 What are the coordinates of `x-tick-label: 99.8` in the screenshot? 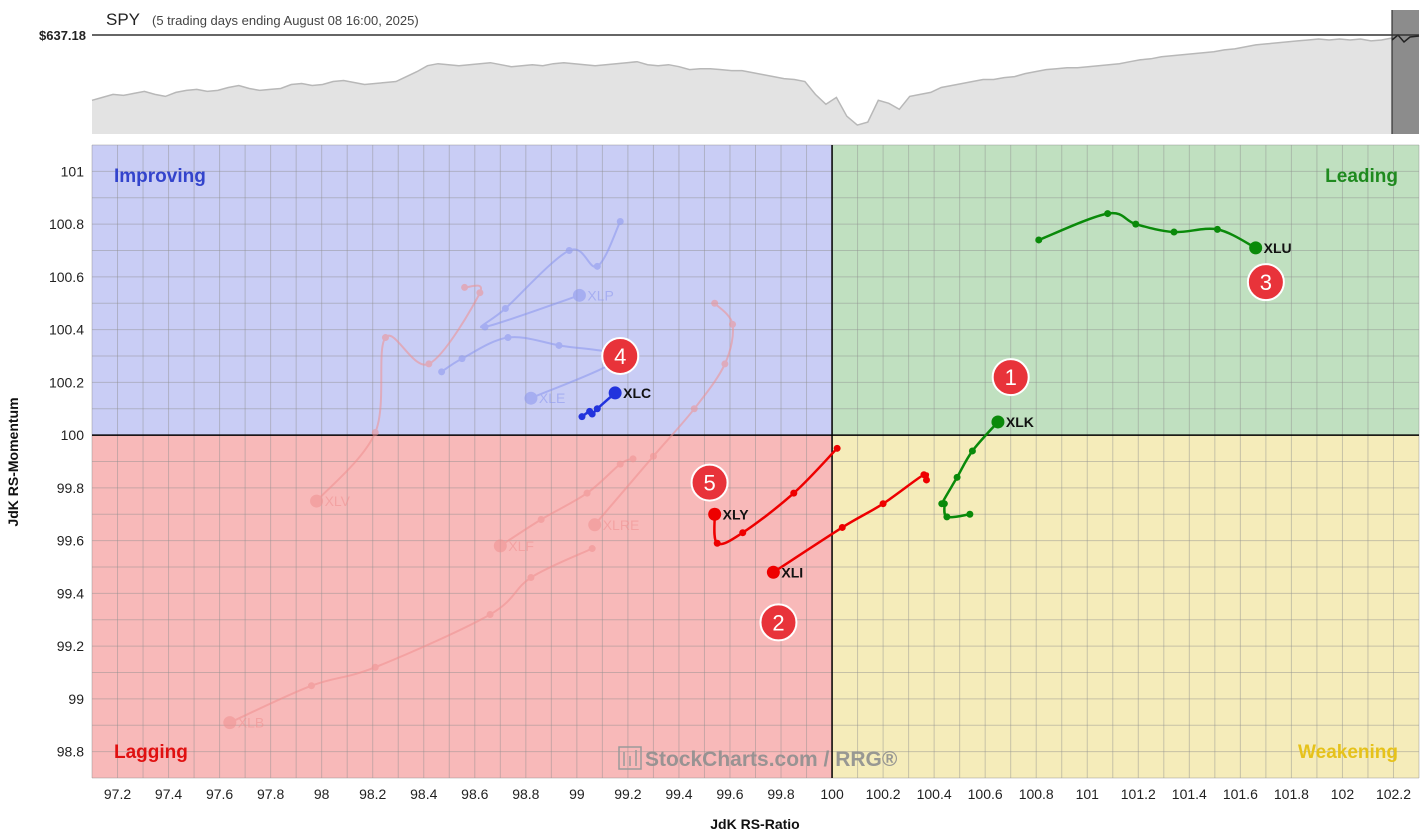 It's located at (780, 794).